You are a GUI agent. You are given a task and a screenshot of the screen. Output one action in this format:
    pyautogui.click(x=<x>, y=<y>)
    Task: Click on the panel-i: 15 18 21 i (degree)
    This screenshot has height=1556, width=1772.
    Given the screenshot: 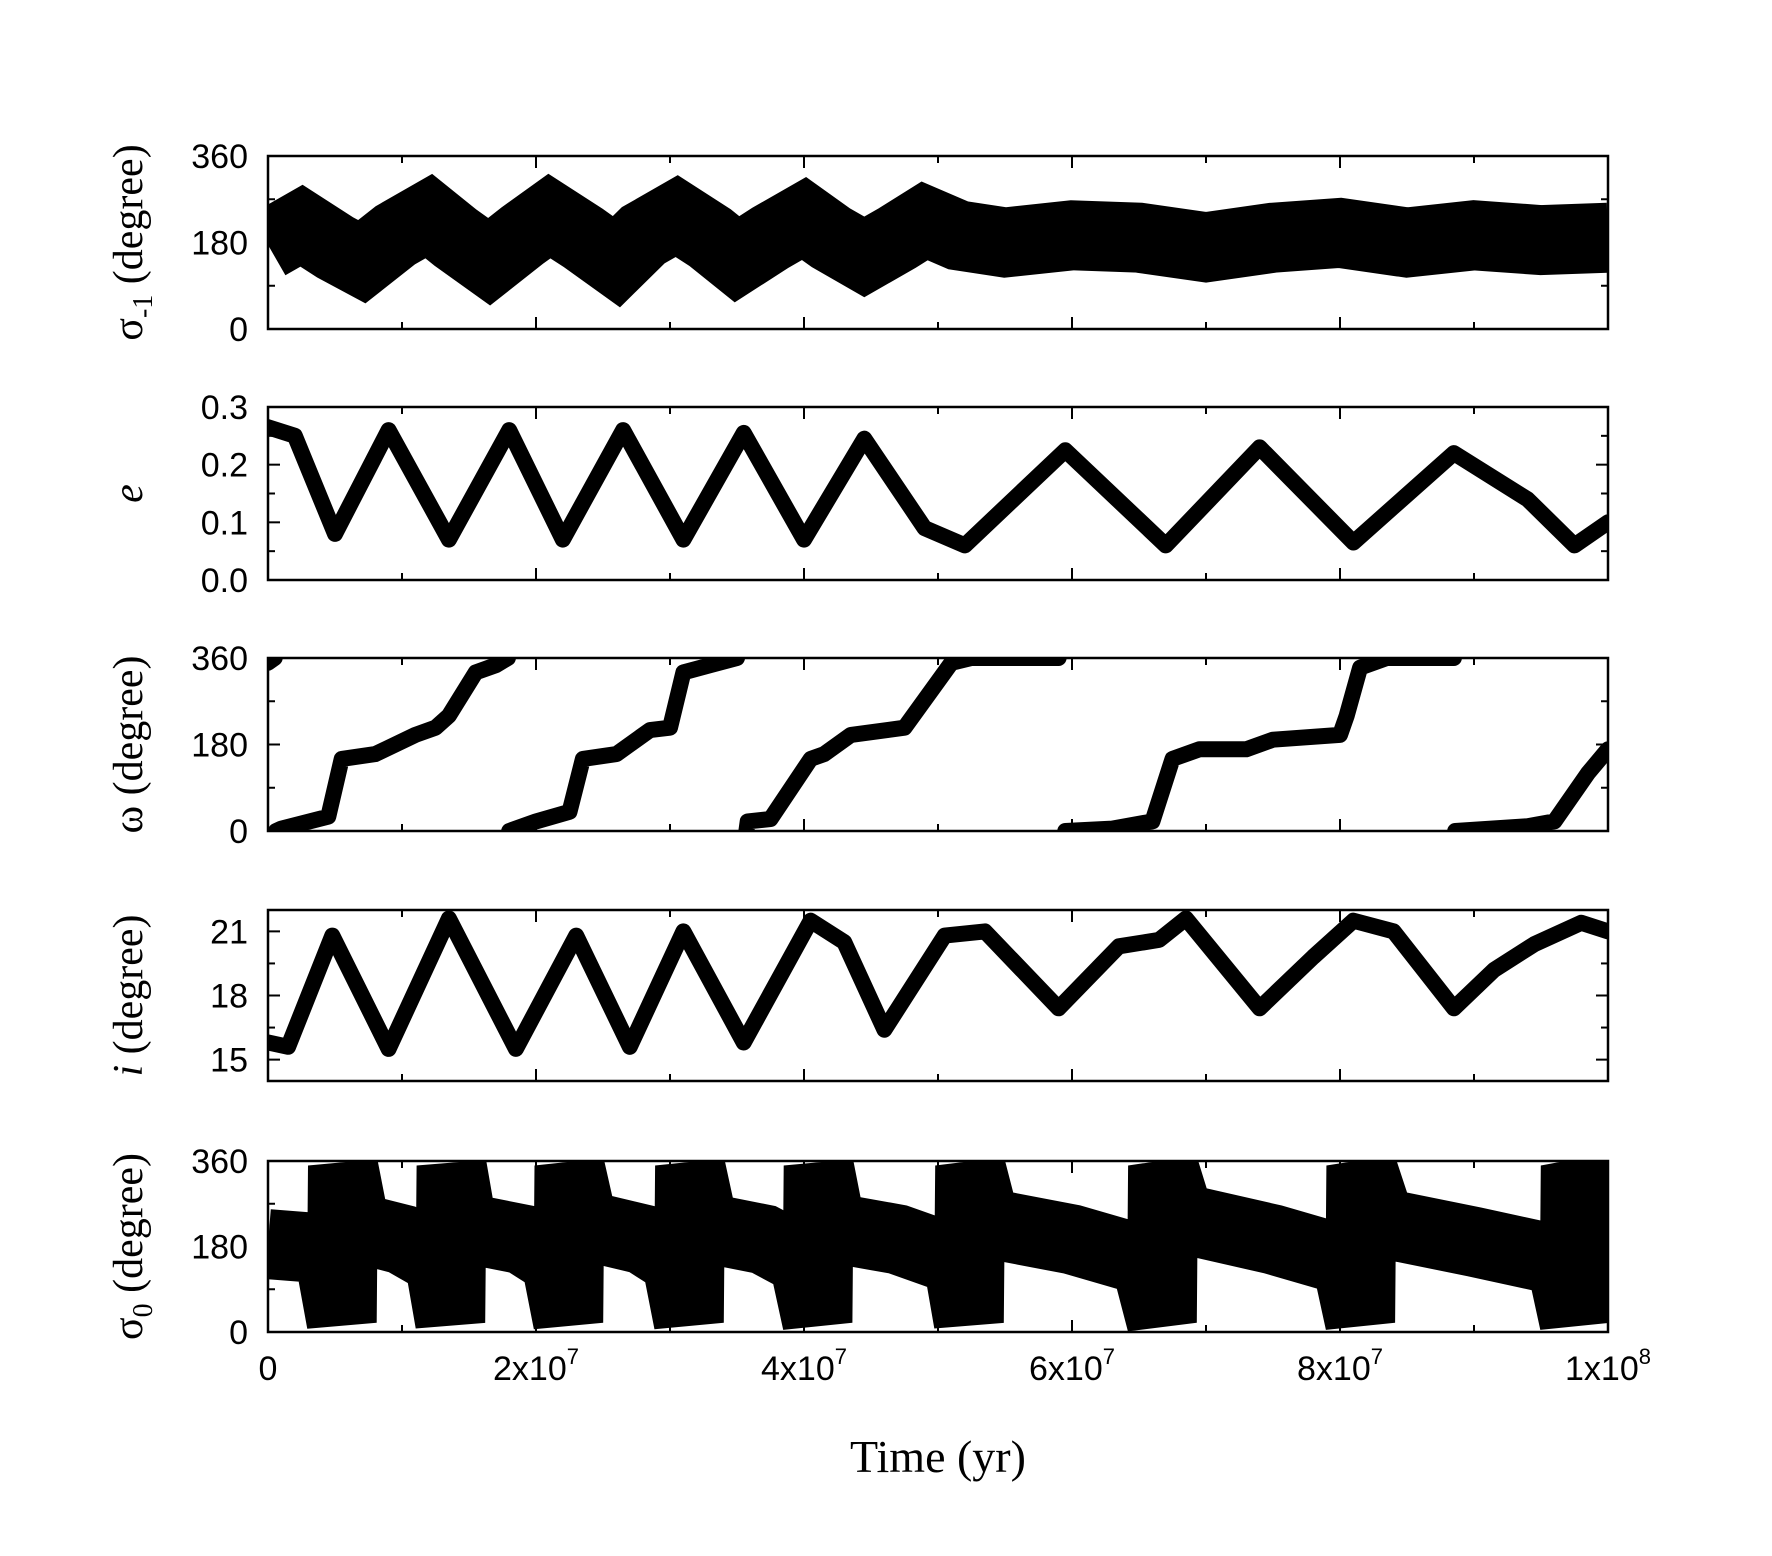 What is the action you would take?
    pyautogui.click(x=858, y=995)
    